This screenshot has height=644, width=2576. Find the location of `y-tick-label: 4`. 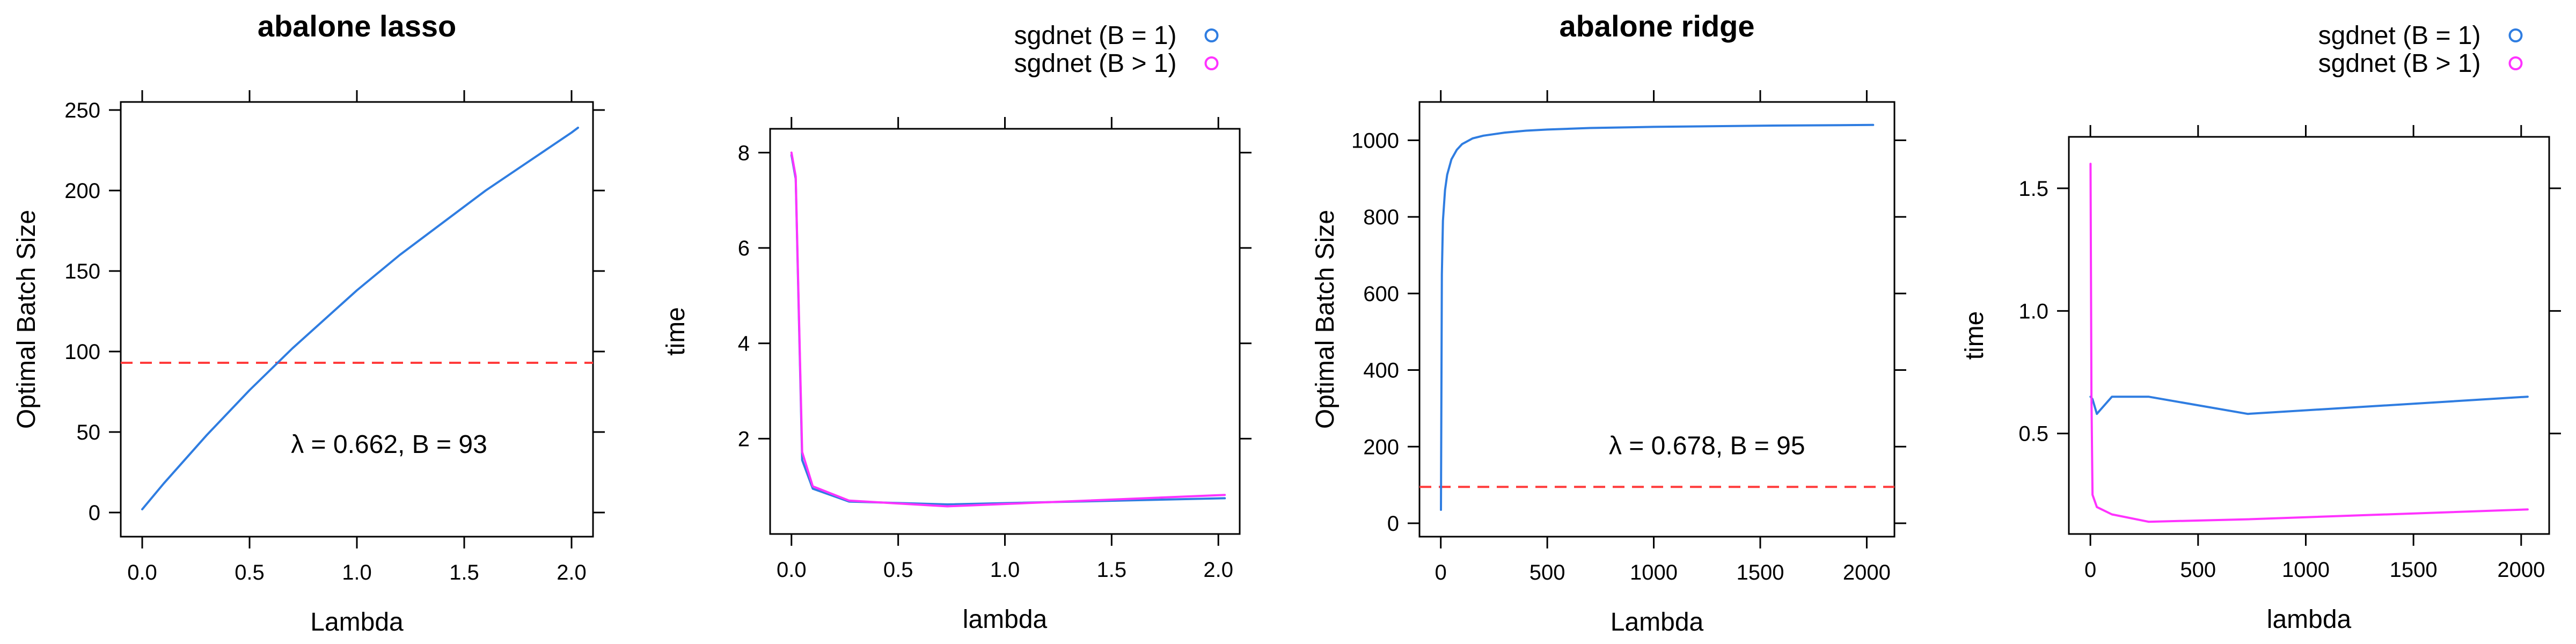

y-tick-label: 4 is located at coordinates (744, 344).